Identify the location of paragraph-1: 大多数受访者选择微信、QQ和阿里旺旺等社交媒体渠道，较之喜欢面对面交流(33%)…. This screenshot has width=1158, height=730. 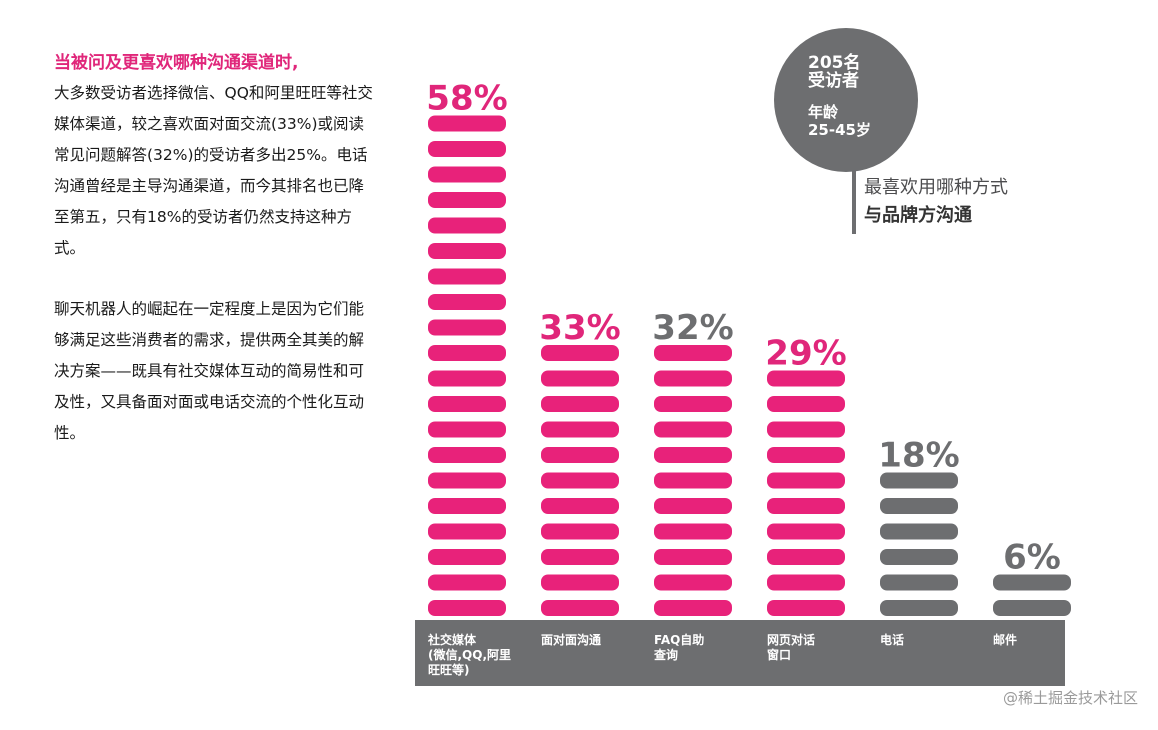
(213, 170).